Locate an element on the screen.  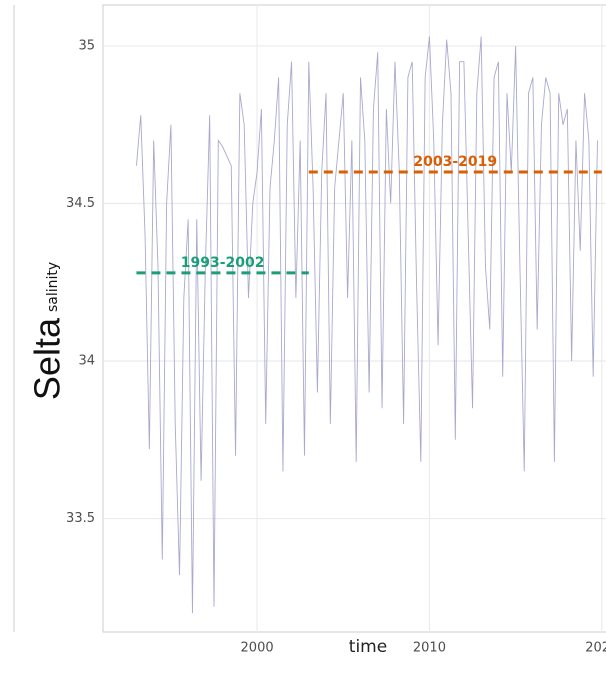
x-tick-label: 2010 is located at coordinates (429, 648).